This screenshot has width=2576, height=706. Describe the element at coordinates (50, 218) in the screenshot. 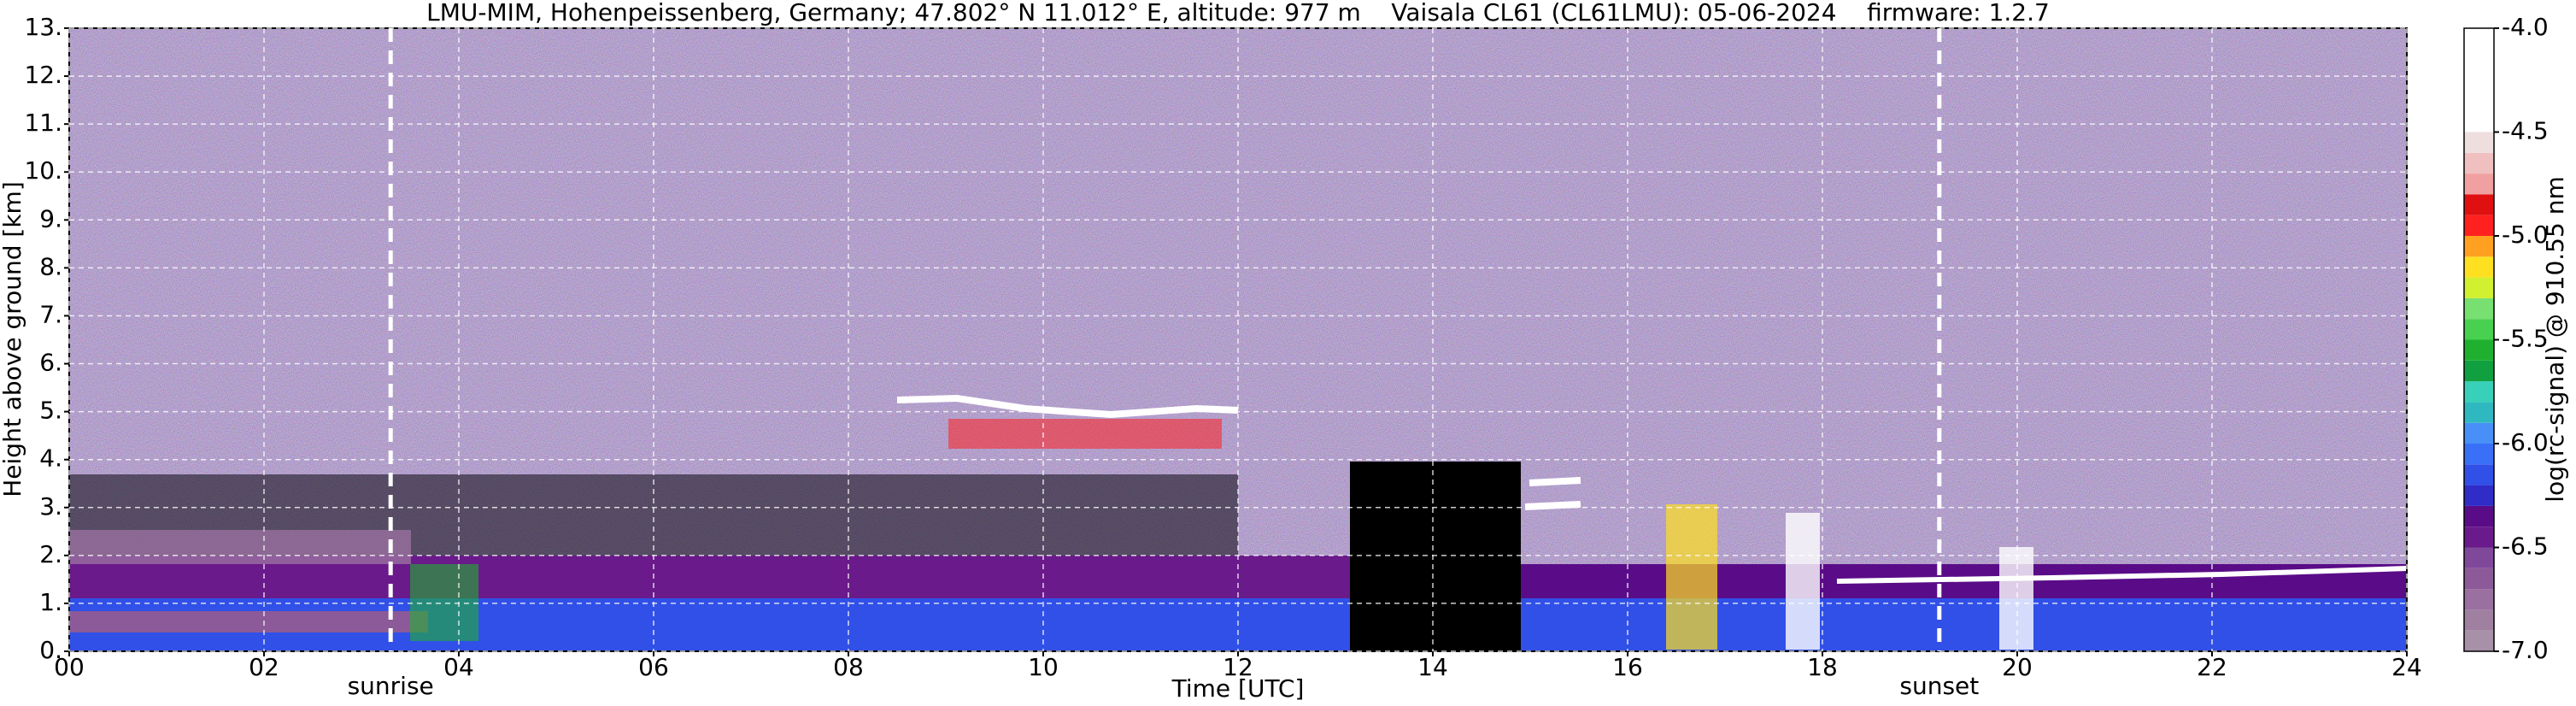

I see `y-tick-label: 9.` at that location.